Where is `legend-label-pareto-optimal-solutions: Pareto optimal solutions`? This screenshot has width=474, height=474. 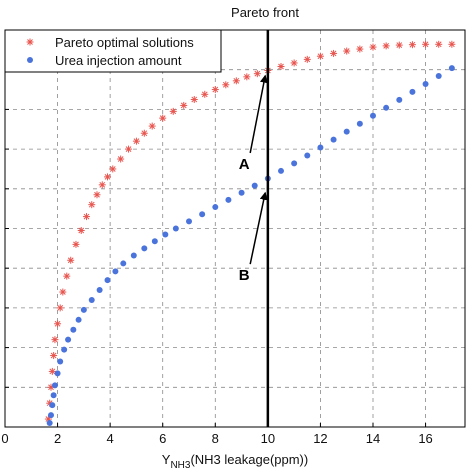
legend-label-pareto-optimal-solutions: Pareto optimal solutions is located at coordinates (124, 42).